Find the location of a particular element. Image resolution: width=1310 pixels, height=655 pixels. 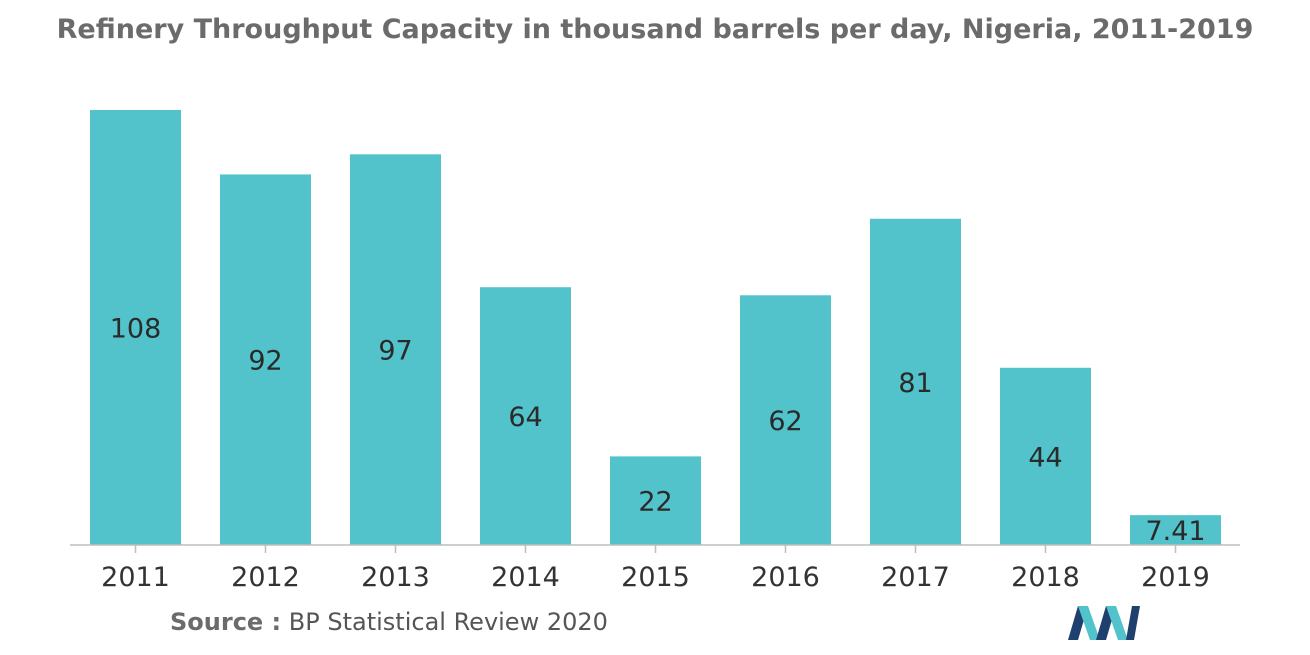

bar-2014 is located at coordinates (525, 416).